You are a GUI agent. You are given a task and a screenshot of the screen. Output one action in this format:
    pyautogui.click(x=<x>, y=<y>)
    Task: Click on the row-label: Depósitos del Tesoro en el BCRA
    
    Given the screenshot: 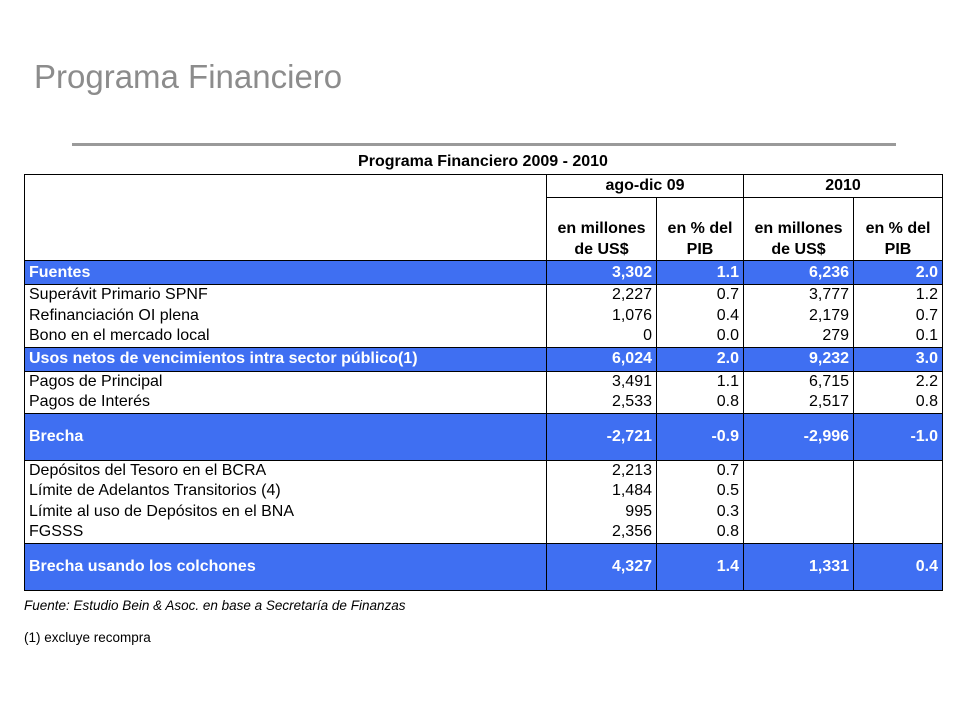 What is the action you would take?
    pyautogui.click(x=285, y=470)
    